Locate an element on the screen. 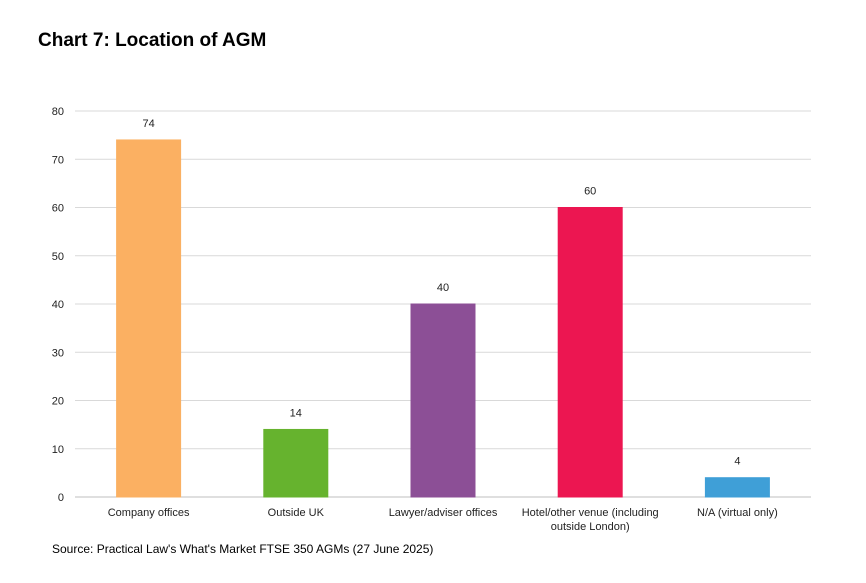 This screenshot has width=866, height=583. x-category-label: Company offices is located at coordinates (149, 513).